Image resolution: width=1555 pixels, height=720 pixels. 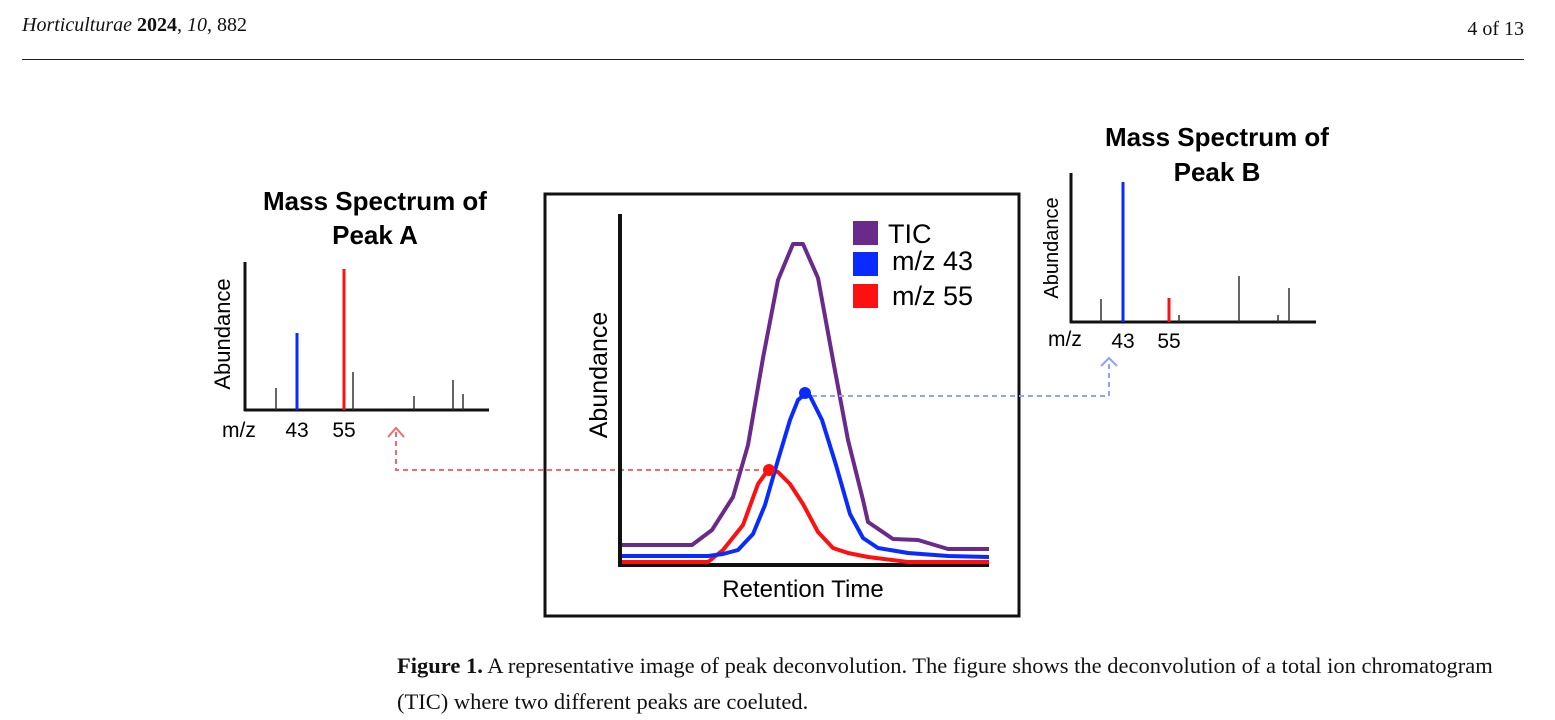 I want to click on spectrum-b-ylabel: Abundance, so click(x=1052, y=247).